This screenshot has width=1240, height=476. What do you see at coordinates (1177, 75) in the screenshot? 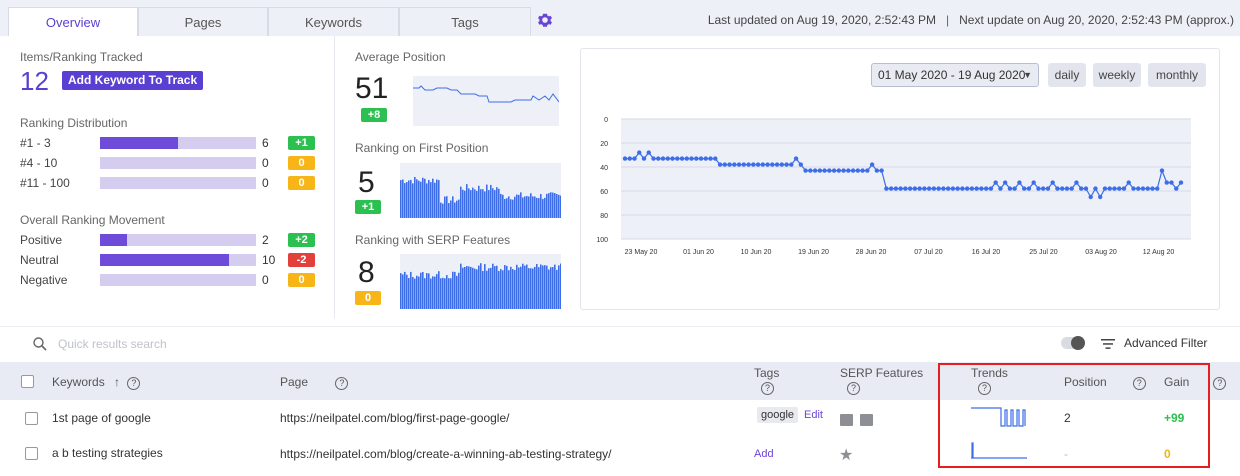
I see `period-monthly-button: monthly` at bounding box center [1177, 75].